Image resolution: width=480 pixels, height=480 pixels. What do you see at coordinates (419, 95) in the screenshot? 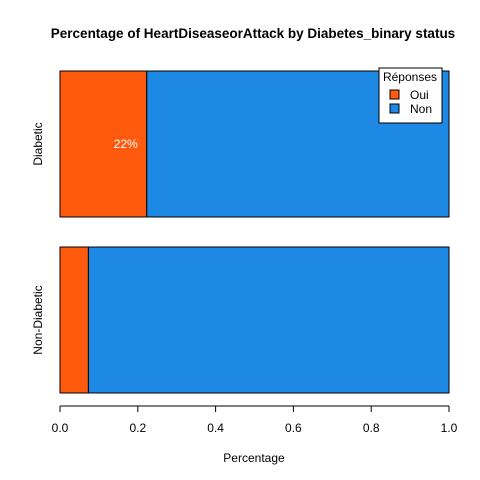
I see `legend-label-oui: Oui` at bounding box center [419, 95].